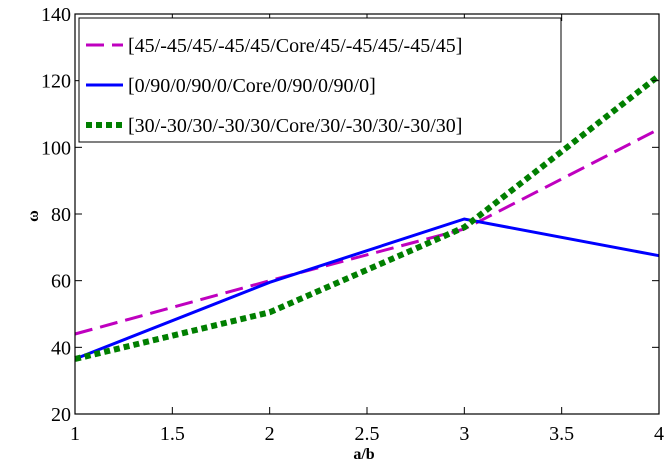  Describe the element at coordinates (363, 453) in the screenshot. I see `x-axis-label: a/b` at that location.